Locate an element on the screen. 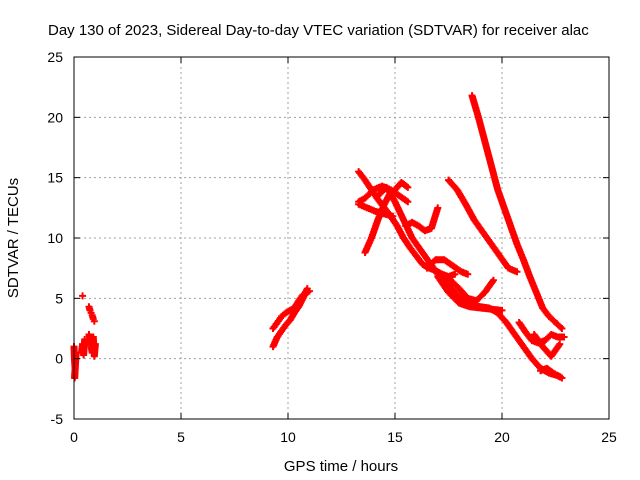 This screenshot has width=640, height=480. x-axis-label: GPS time / hours is located at coordinates (341, 466).